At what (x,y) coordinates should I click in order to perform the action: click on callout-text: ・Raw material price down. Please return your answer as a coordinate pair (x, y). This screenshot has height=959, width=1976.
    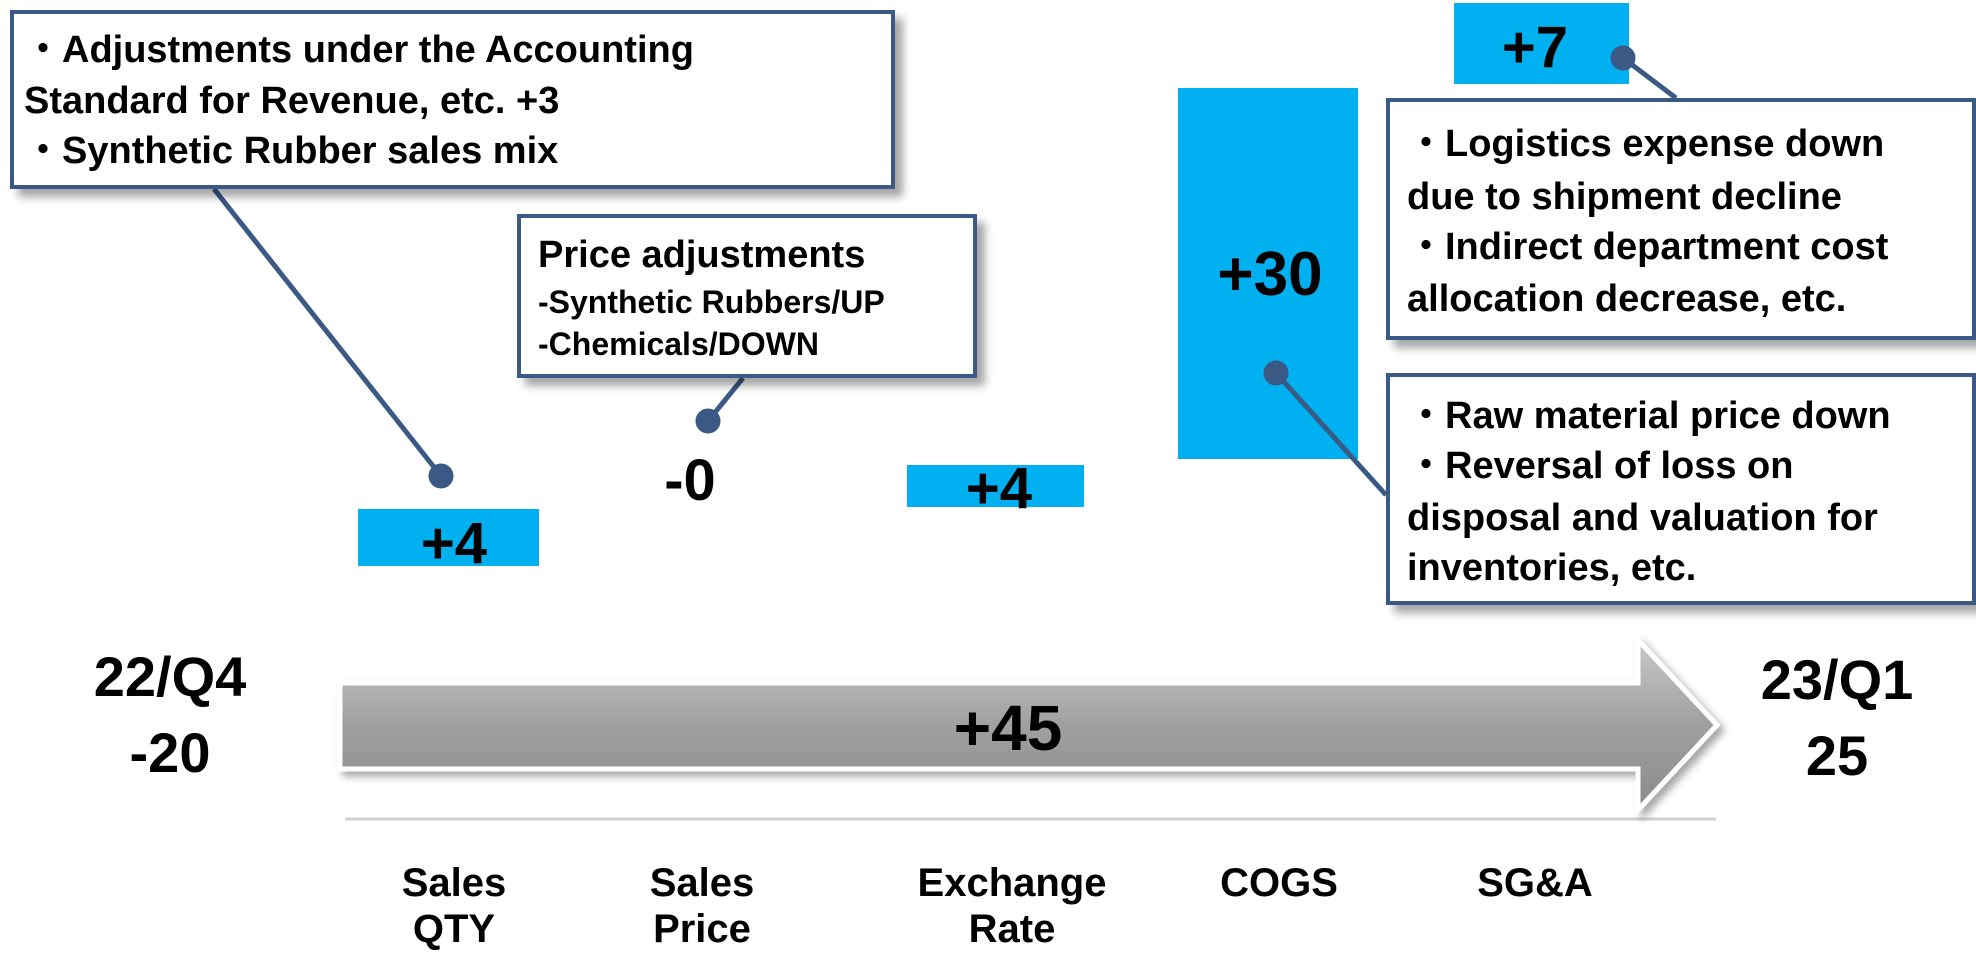
    Looking at the image, I should click on (1649, 416).